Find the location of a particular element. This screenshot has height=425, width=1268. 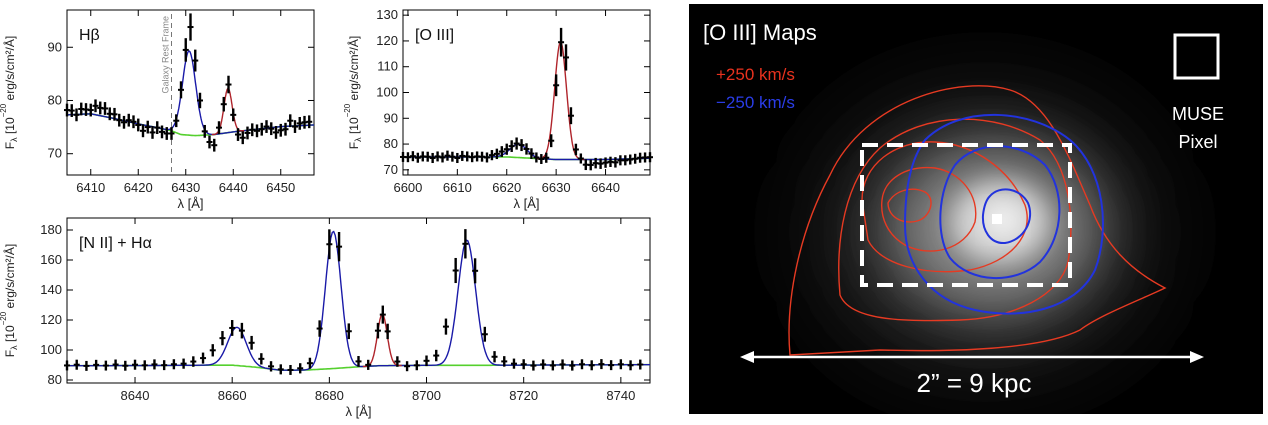

oiii-ylabel-part: erg/s/cm²/Å] is located at coordinates (353, 70).